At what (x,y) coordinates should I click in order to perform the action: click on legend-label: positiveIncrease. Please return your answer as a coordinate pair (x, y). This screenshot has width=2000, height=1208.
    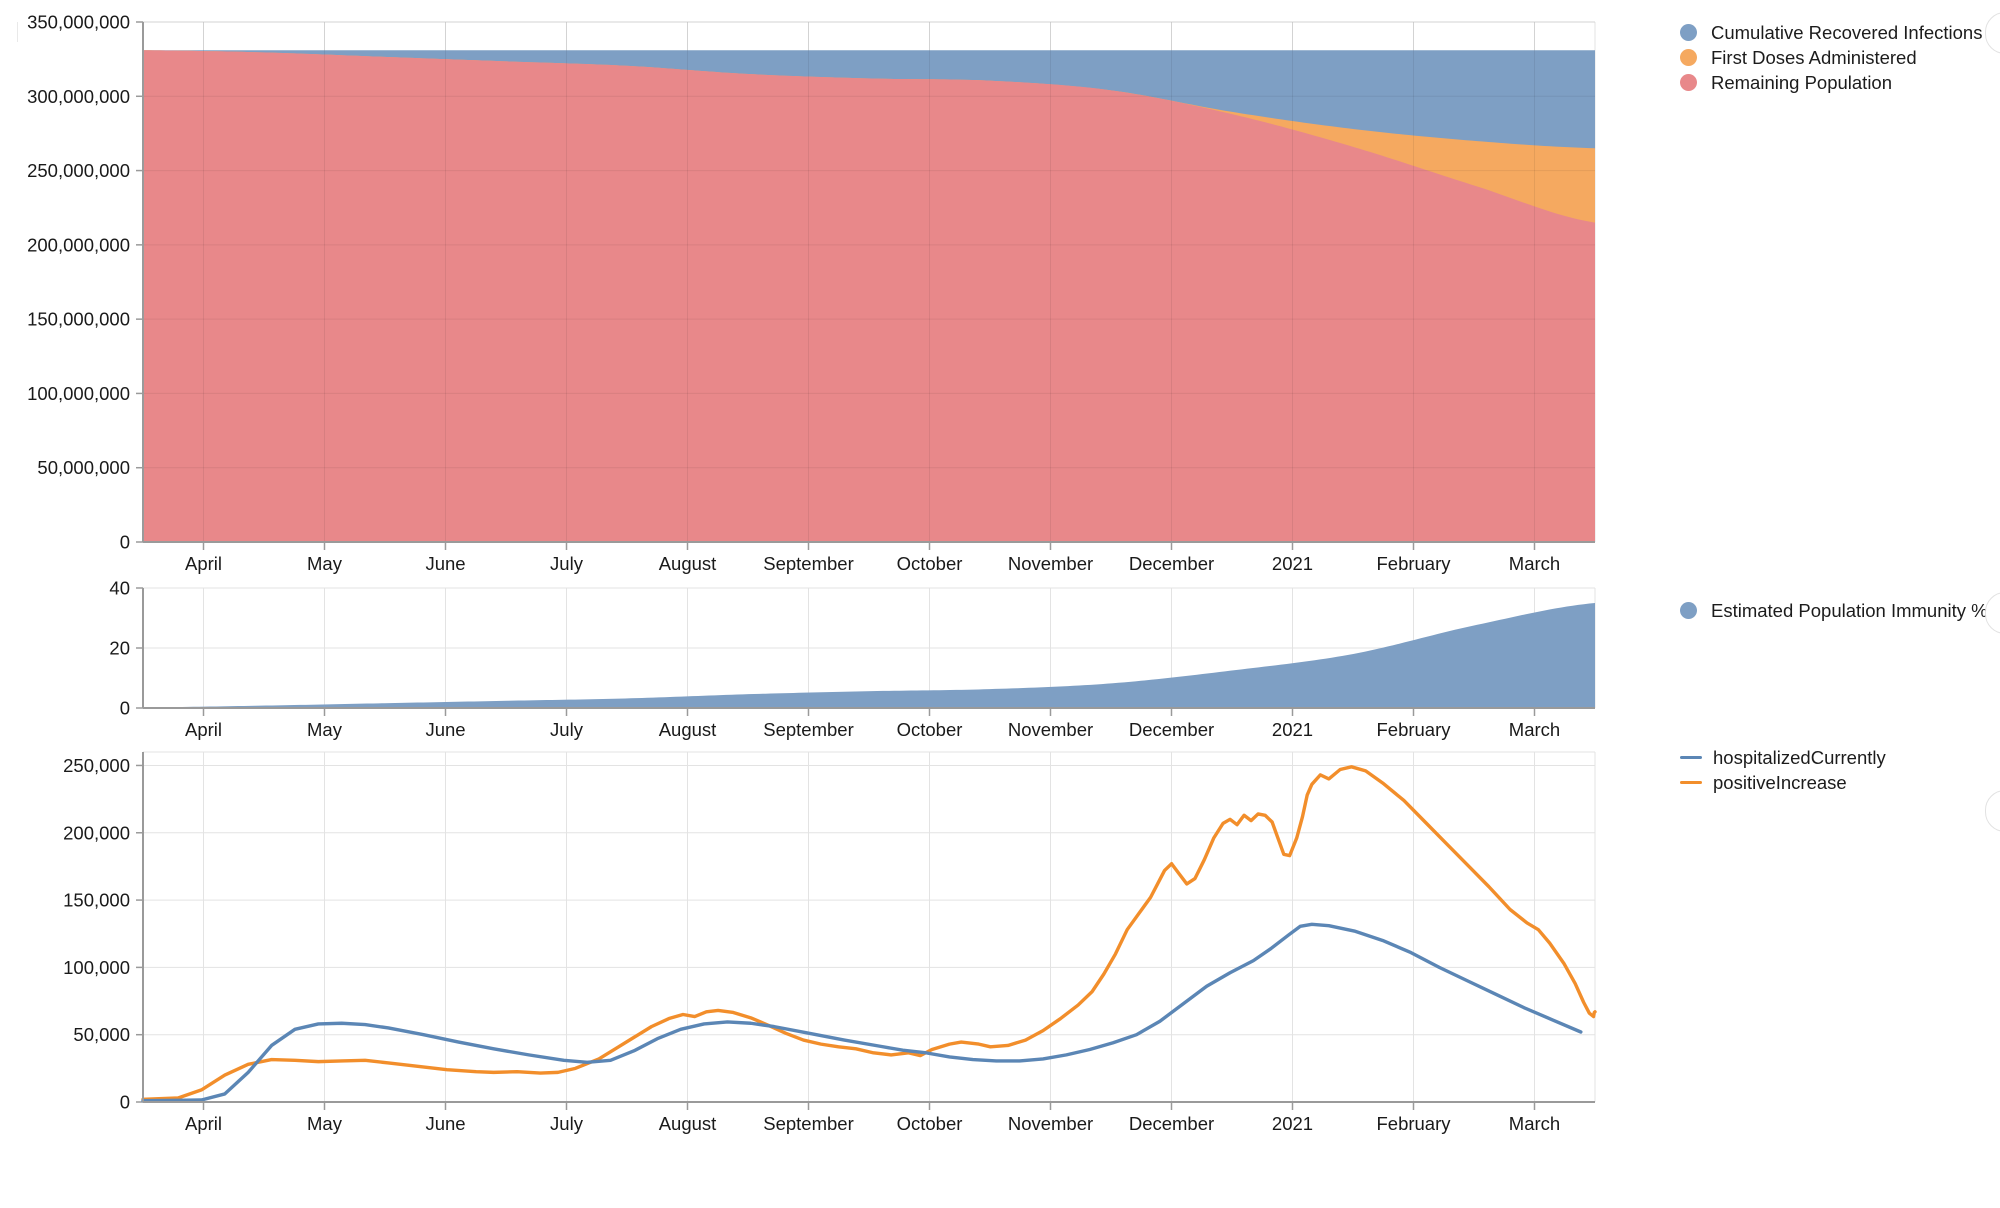
    Looking at the image, I should click on (1780, 782).